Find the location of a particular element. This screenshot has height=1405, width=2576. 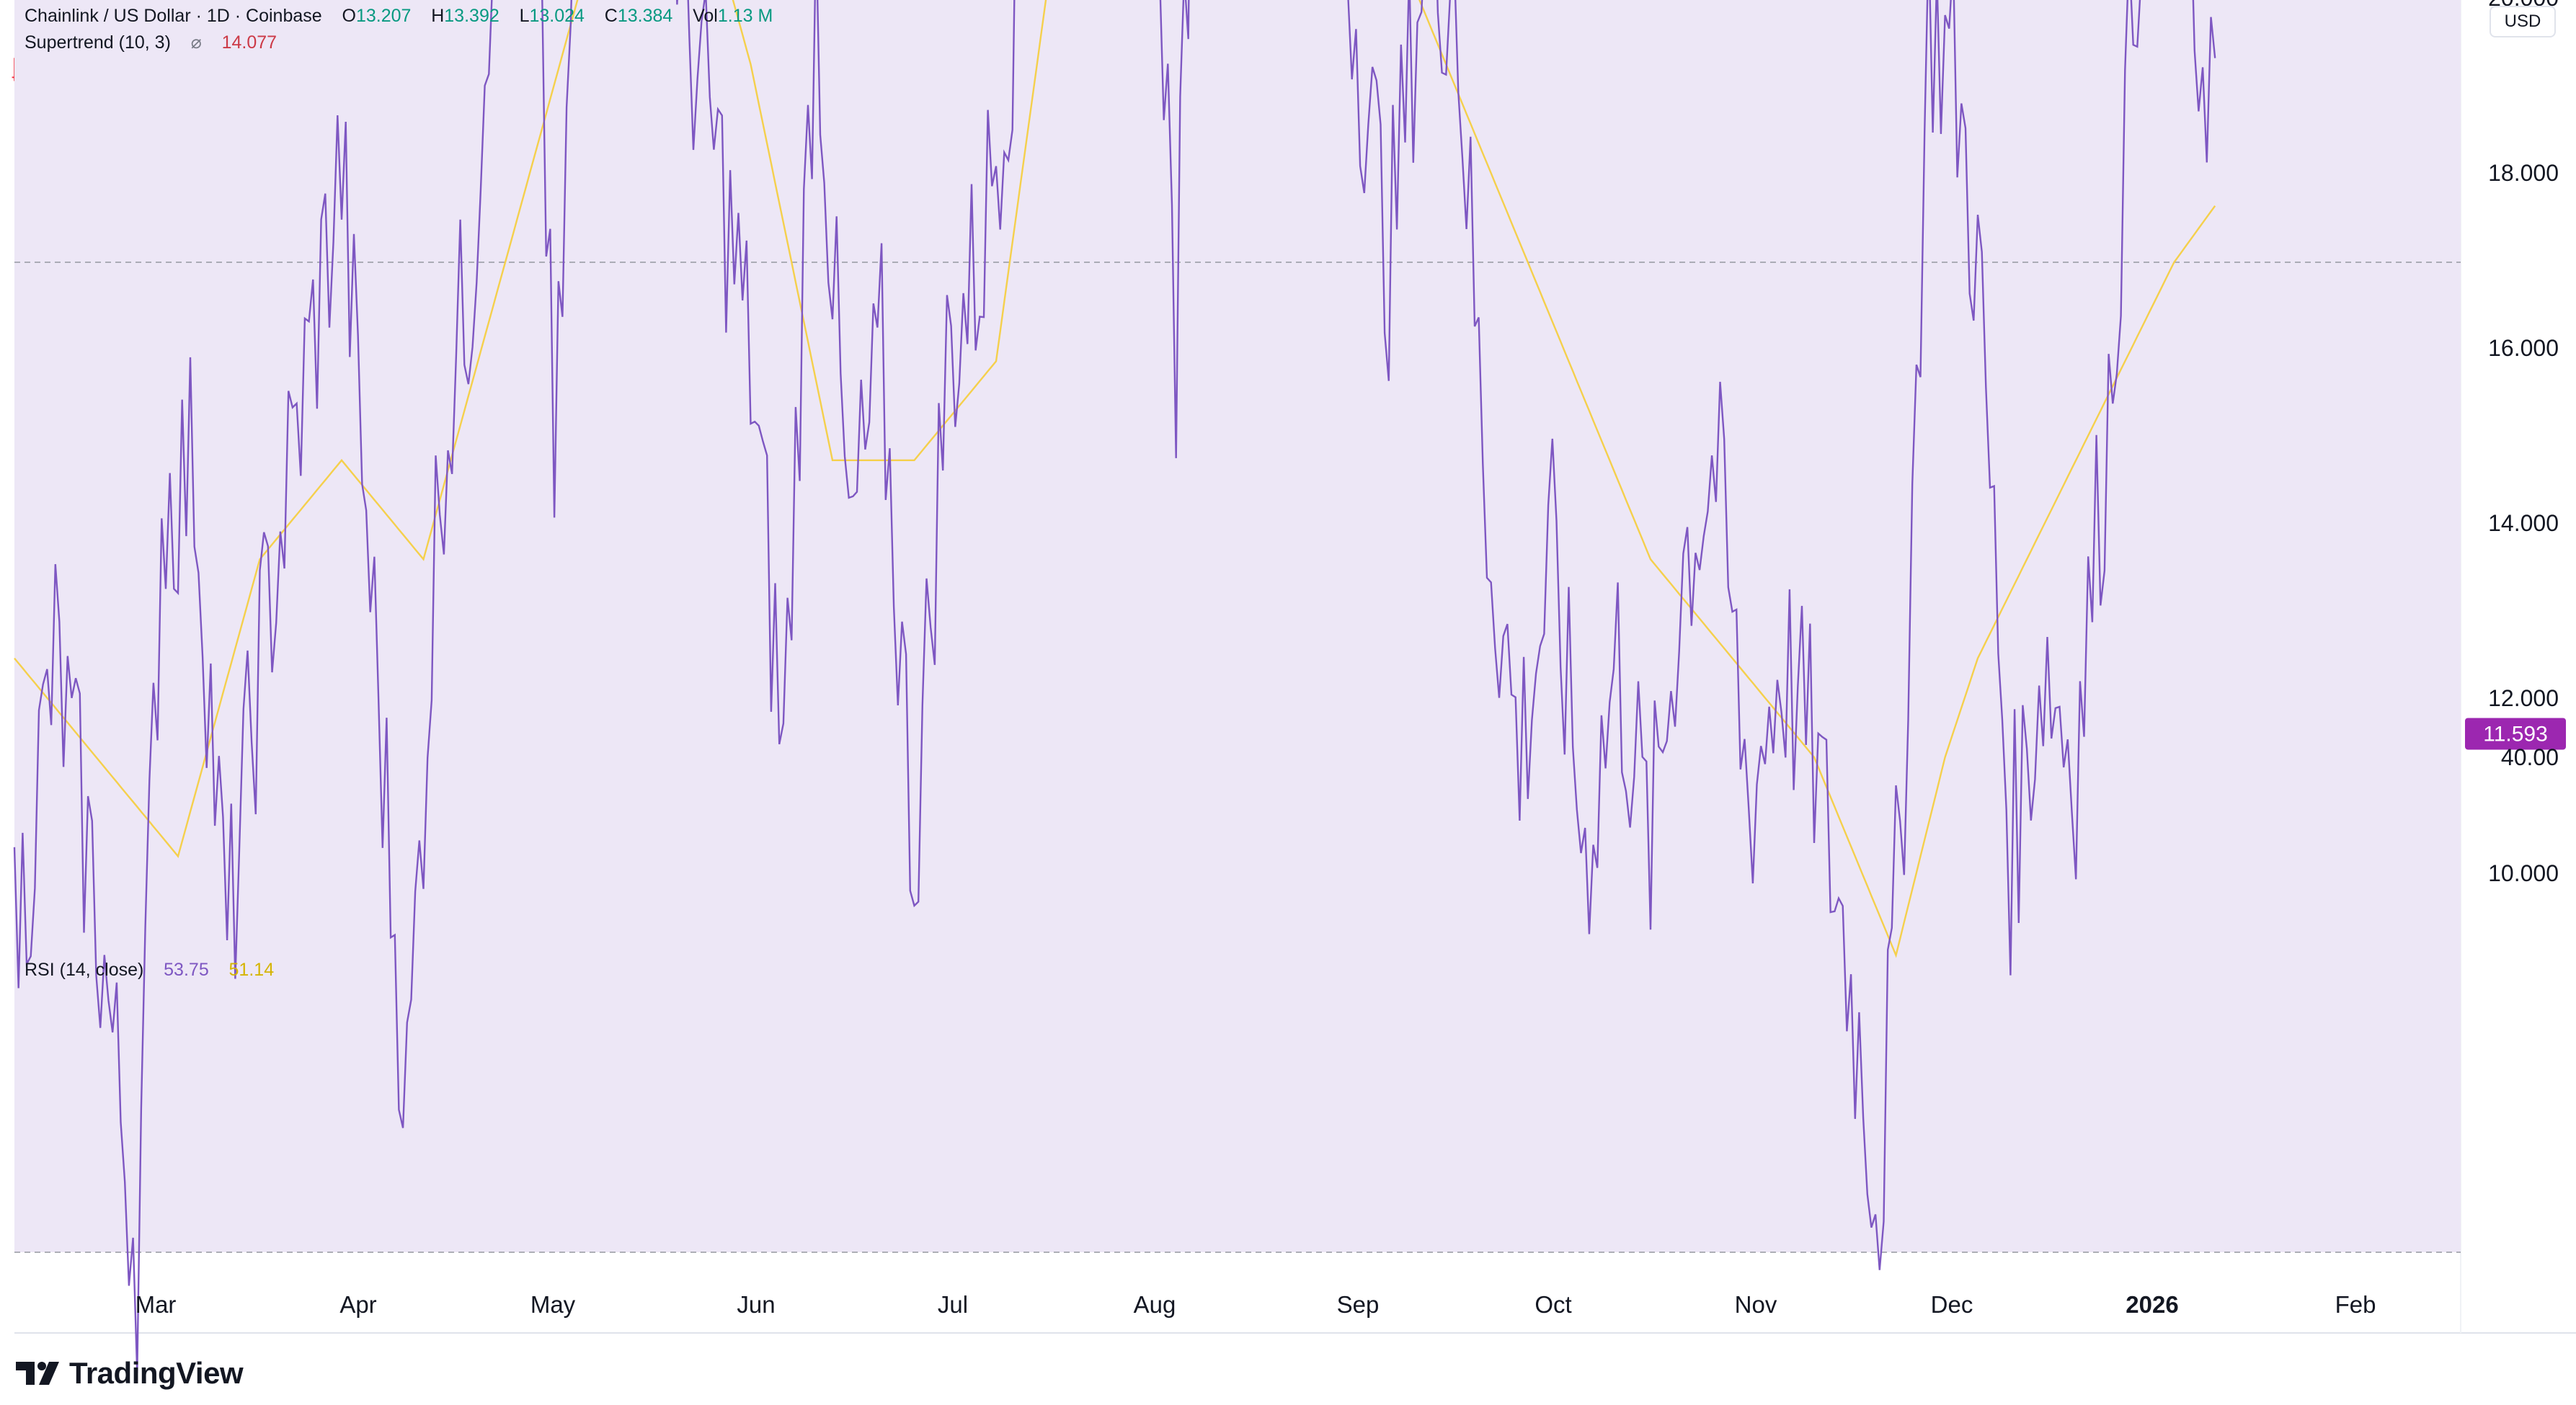

tradingview-logo: TradingView is located at coordinates (130, 1373).